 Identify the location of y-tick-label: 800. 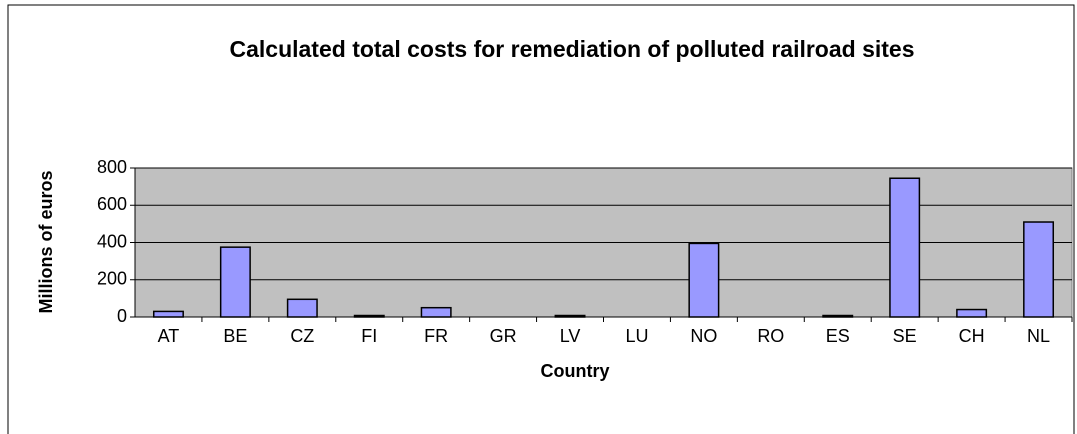
(112, 167).